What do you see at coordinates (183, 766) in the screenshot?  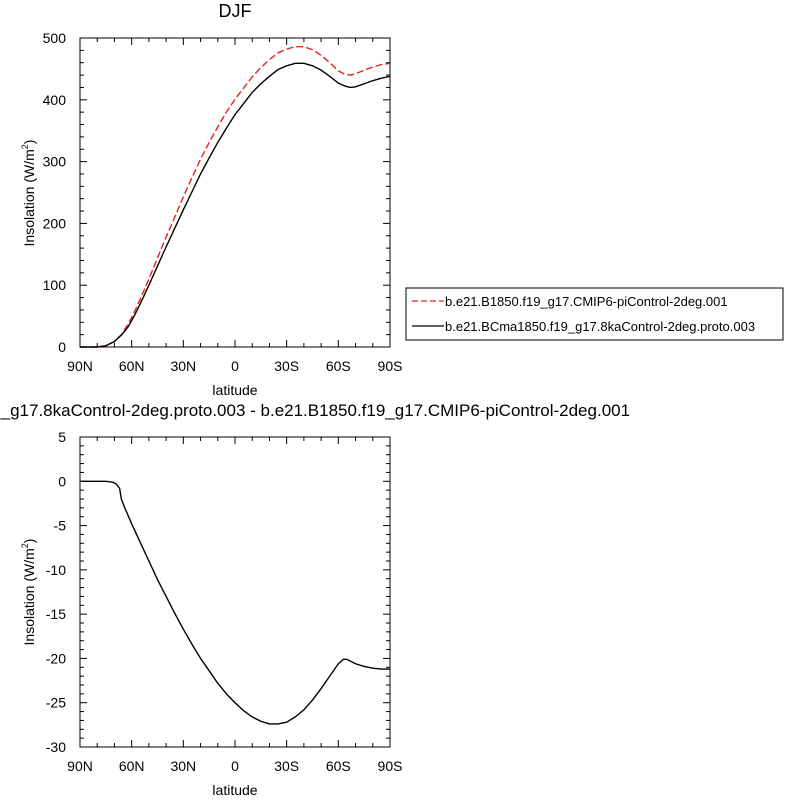 I see `bottom-x-tick-label: 30N` at bounding box center [183, 766].